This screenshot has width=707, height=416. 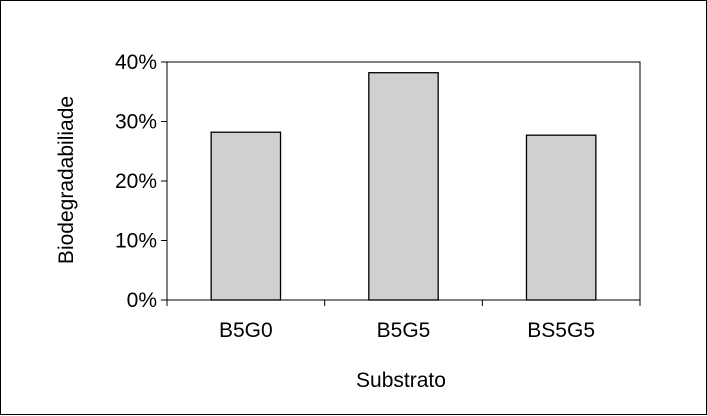 What do you see at coordinates (136, 241) in the screenshot?
I see `y-tick-label: 10%` at bounding box center [136, 241].